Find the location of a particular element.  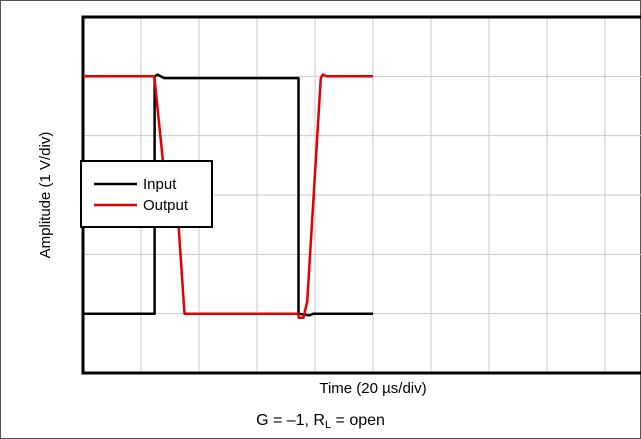

caption-suffix: = open is located at coordinates (358, 420).